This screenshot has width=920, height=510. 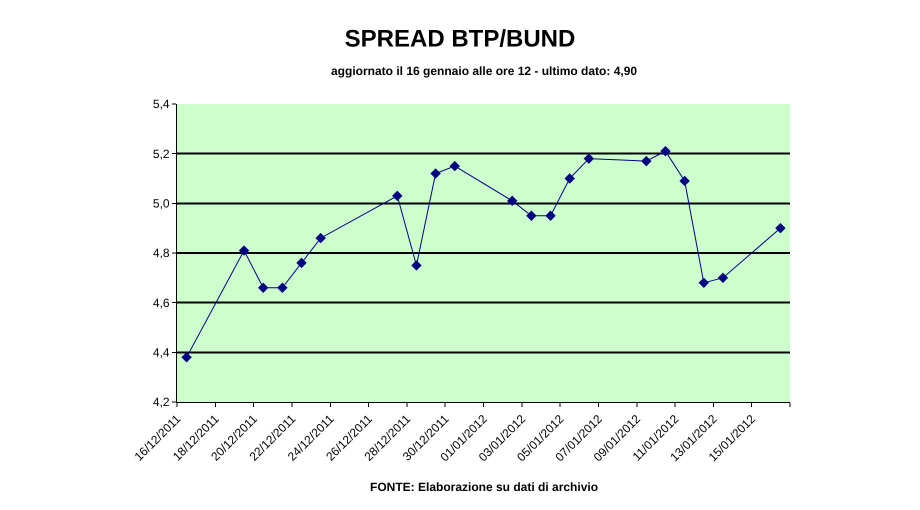 I want to click on y-tick-label: 5,0, so click(x=161, y=203).